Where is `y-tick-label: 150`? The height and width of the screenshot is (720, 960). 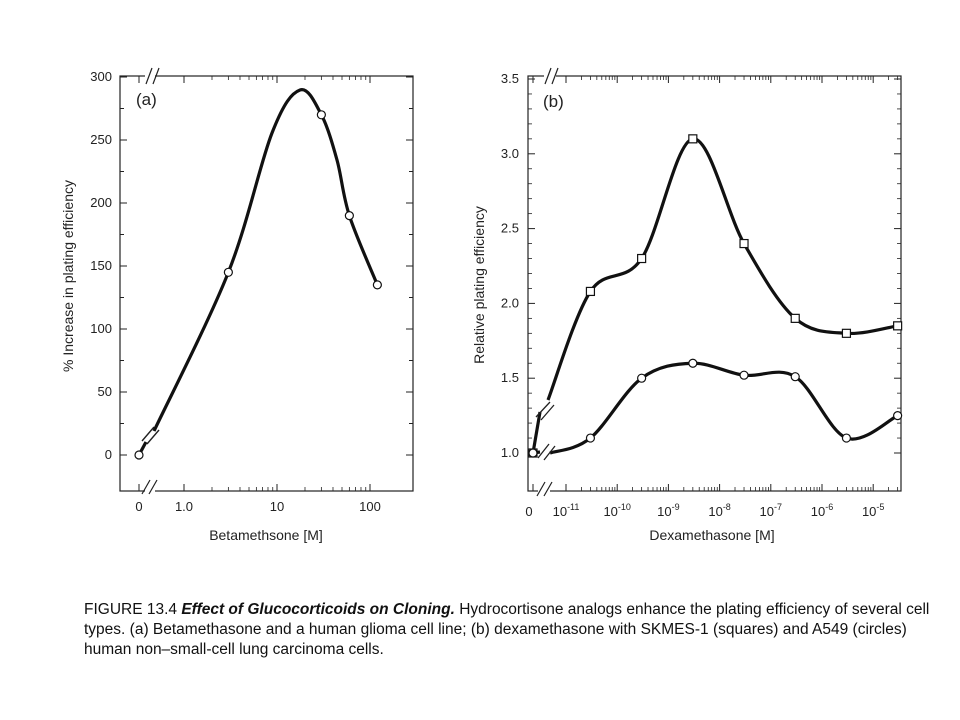
y-tick-label: 150 is located at coordinates (101, 265).